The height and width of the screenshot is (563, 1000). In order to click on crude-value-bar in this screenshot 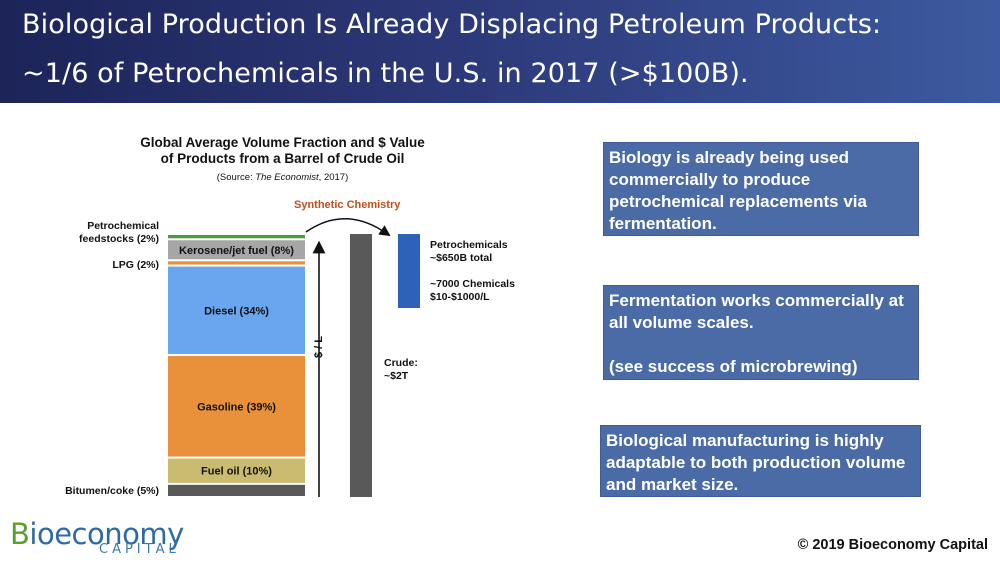, I will do `click(361, 365)`.